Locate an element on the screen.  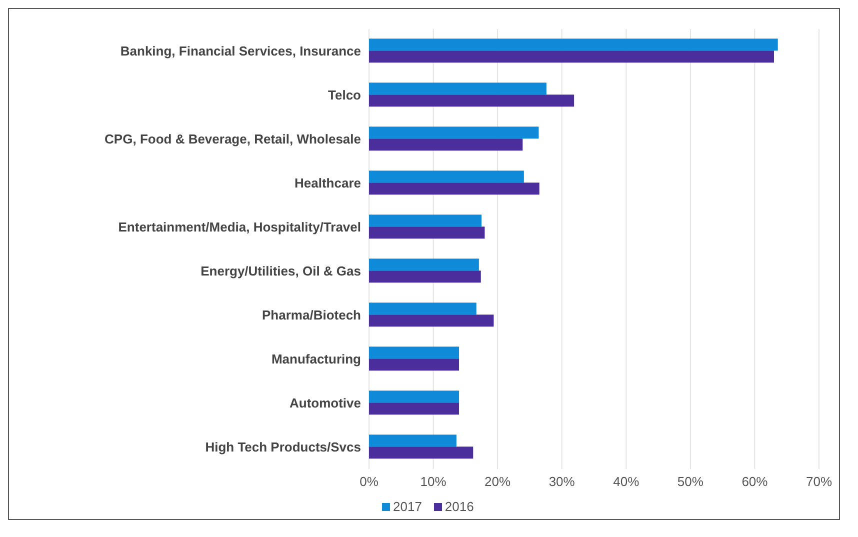
y-tick-label: Automotive is located at coordinates (325, 403).